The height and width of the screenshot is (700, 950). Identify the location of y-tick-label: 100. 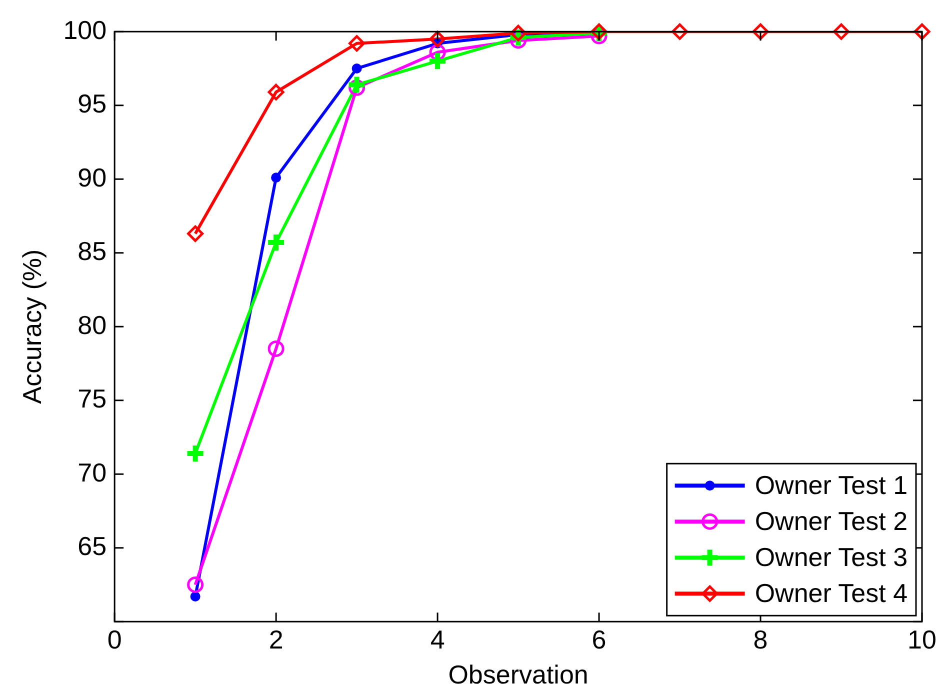
(85, 29).